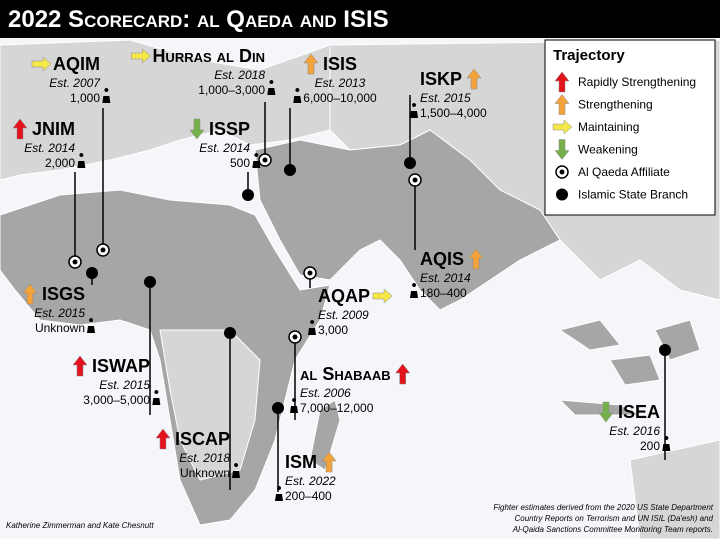 The height and width of the screenshot is (539, 720). What do you see at coordinates (85, 98) in the screenshot?
I see `fighters: 1,000` at bounding box center [85, 98].